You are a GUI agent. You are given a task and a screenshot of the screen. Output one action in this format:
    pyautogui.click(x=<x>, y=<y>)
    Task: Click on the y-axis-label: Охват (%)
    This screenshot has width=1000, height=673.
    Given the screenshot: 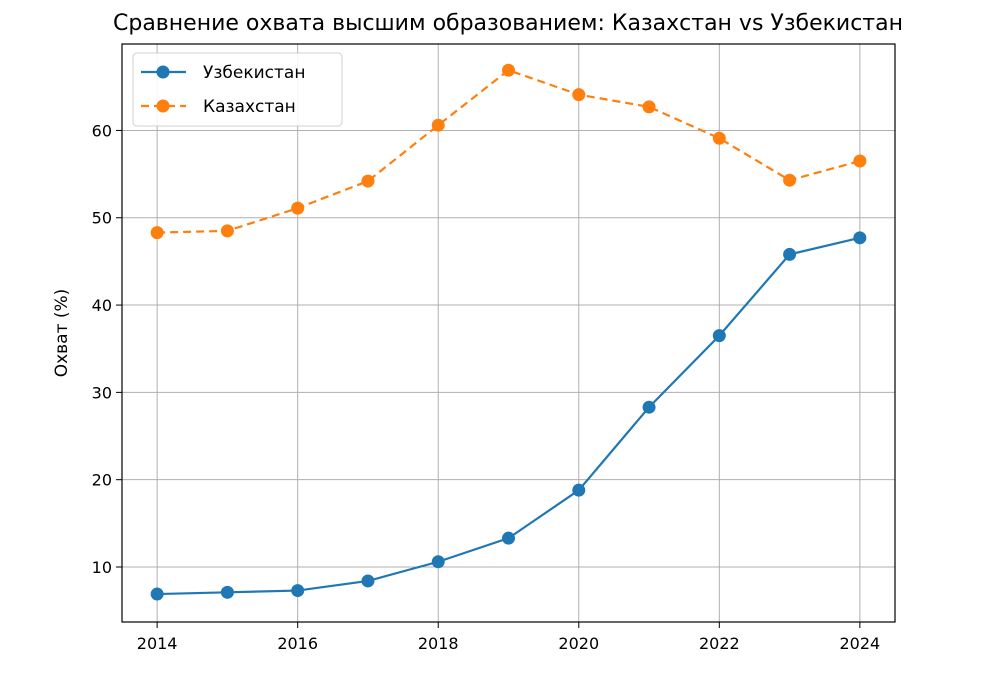 What is the action you would take?
    pyautogui.click(x=62, y=333)
    